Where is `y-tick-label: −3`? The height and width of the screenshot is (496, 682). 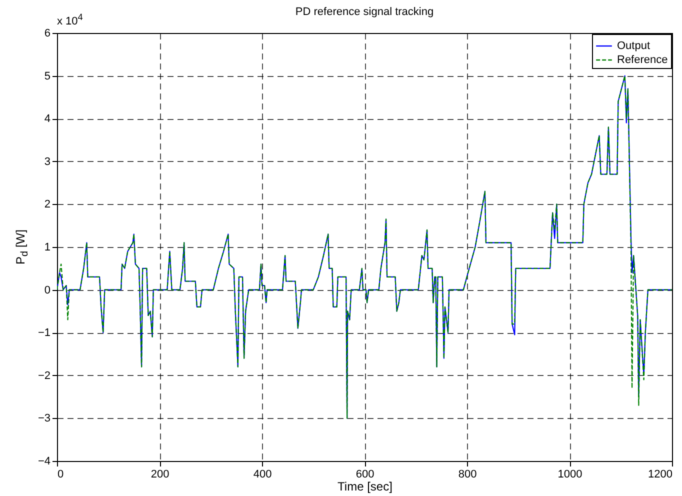
y-tick-label: −3 is located at coordinates (44, 418).